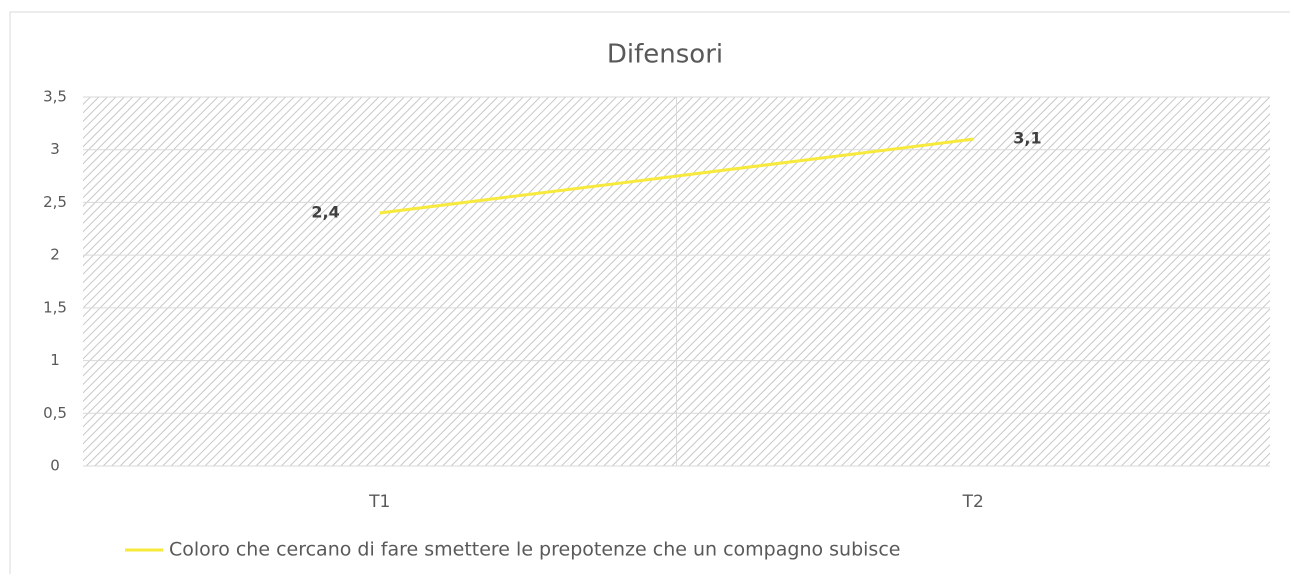 This screenshot has width=1290, height=574. What do you see at coordinates (55, 413) in the screenshot?
I see `y-tick-label: 0,5` at bounding box center [55, 413].